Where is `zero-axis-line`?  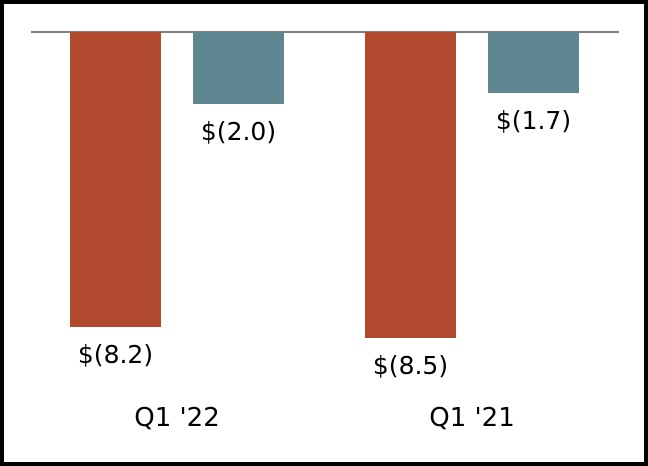
zero-axis-line is located at coordinates (325, 32).